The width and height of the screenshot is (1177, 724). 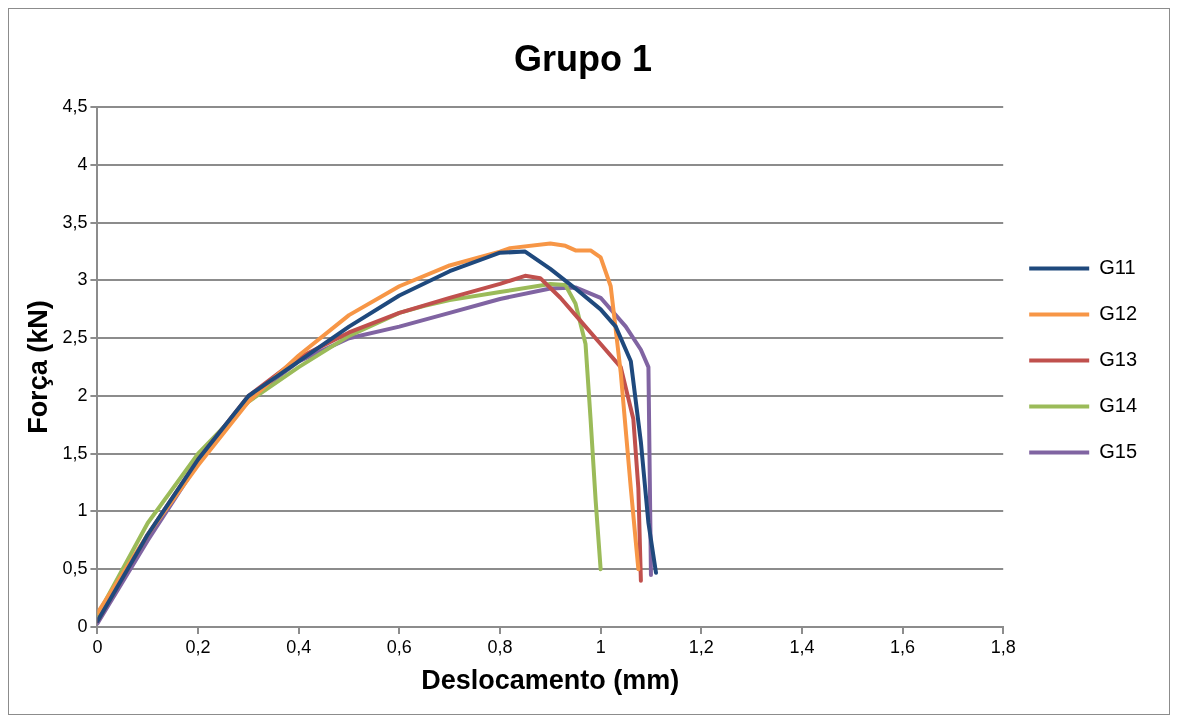 I want to click on y-tick-label: 3,5, so click(x=75, y=221).